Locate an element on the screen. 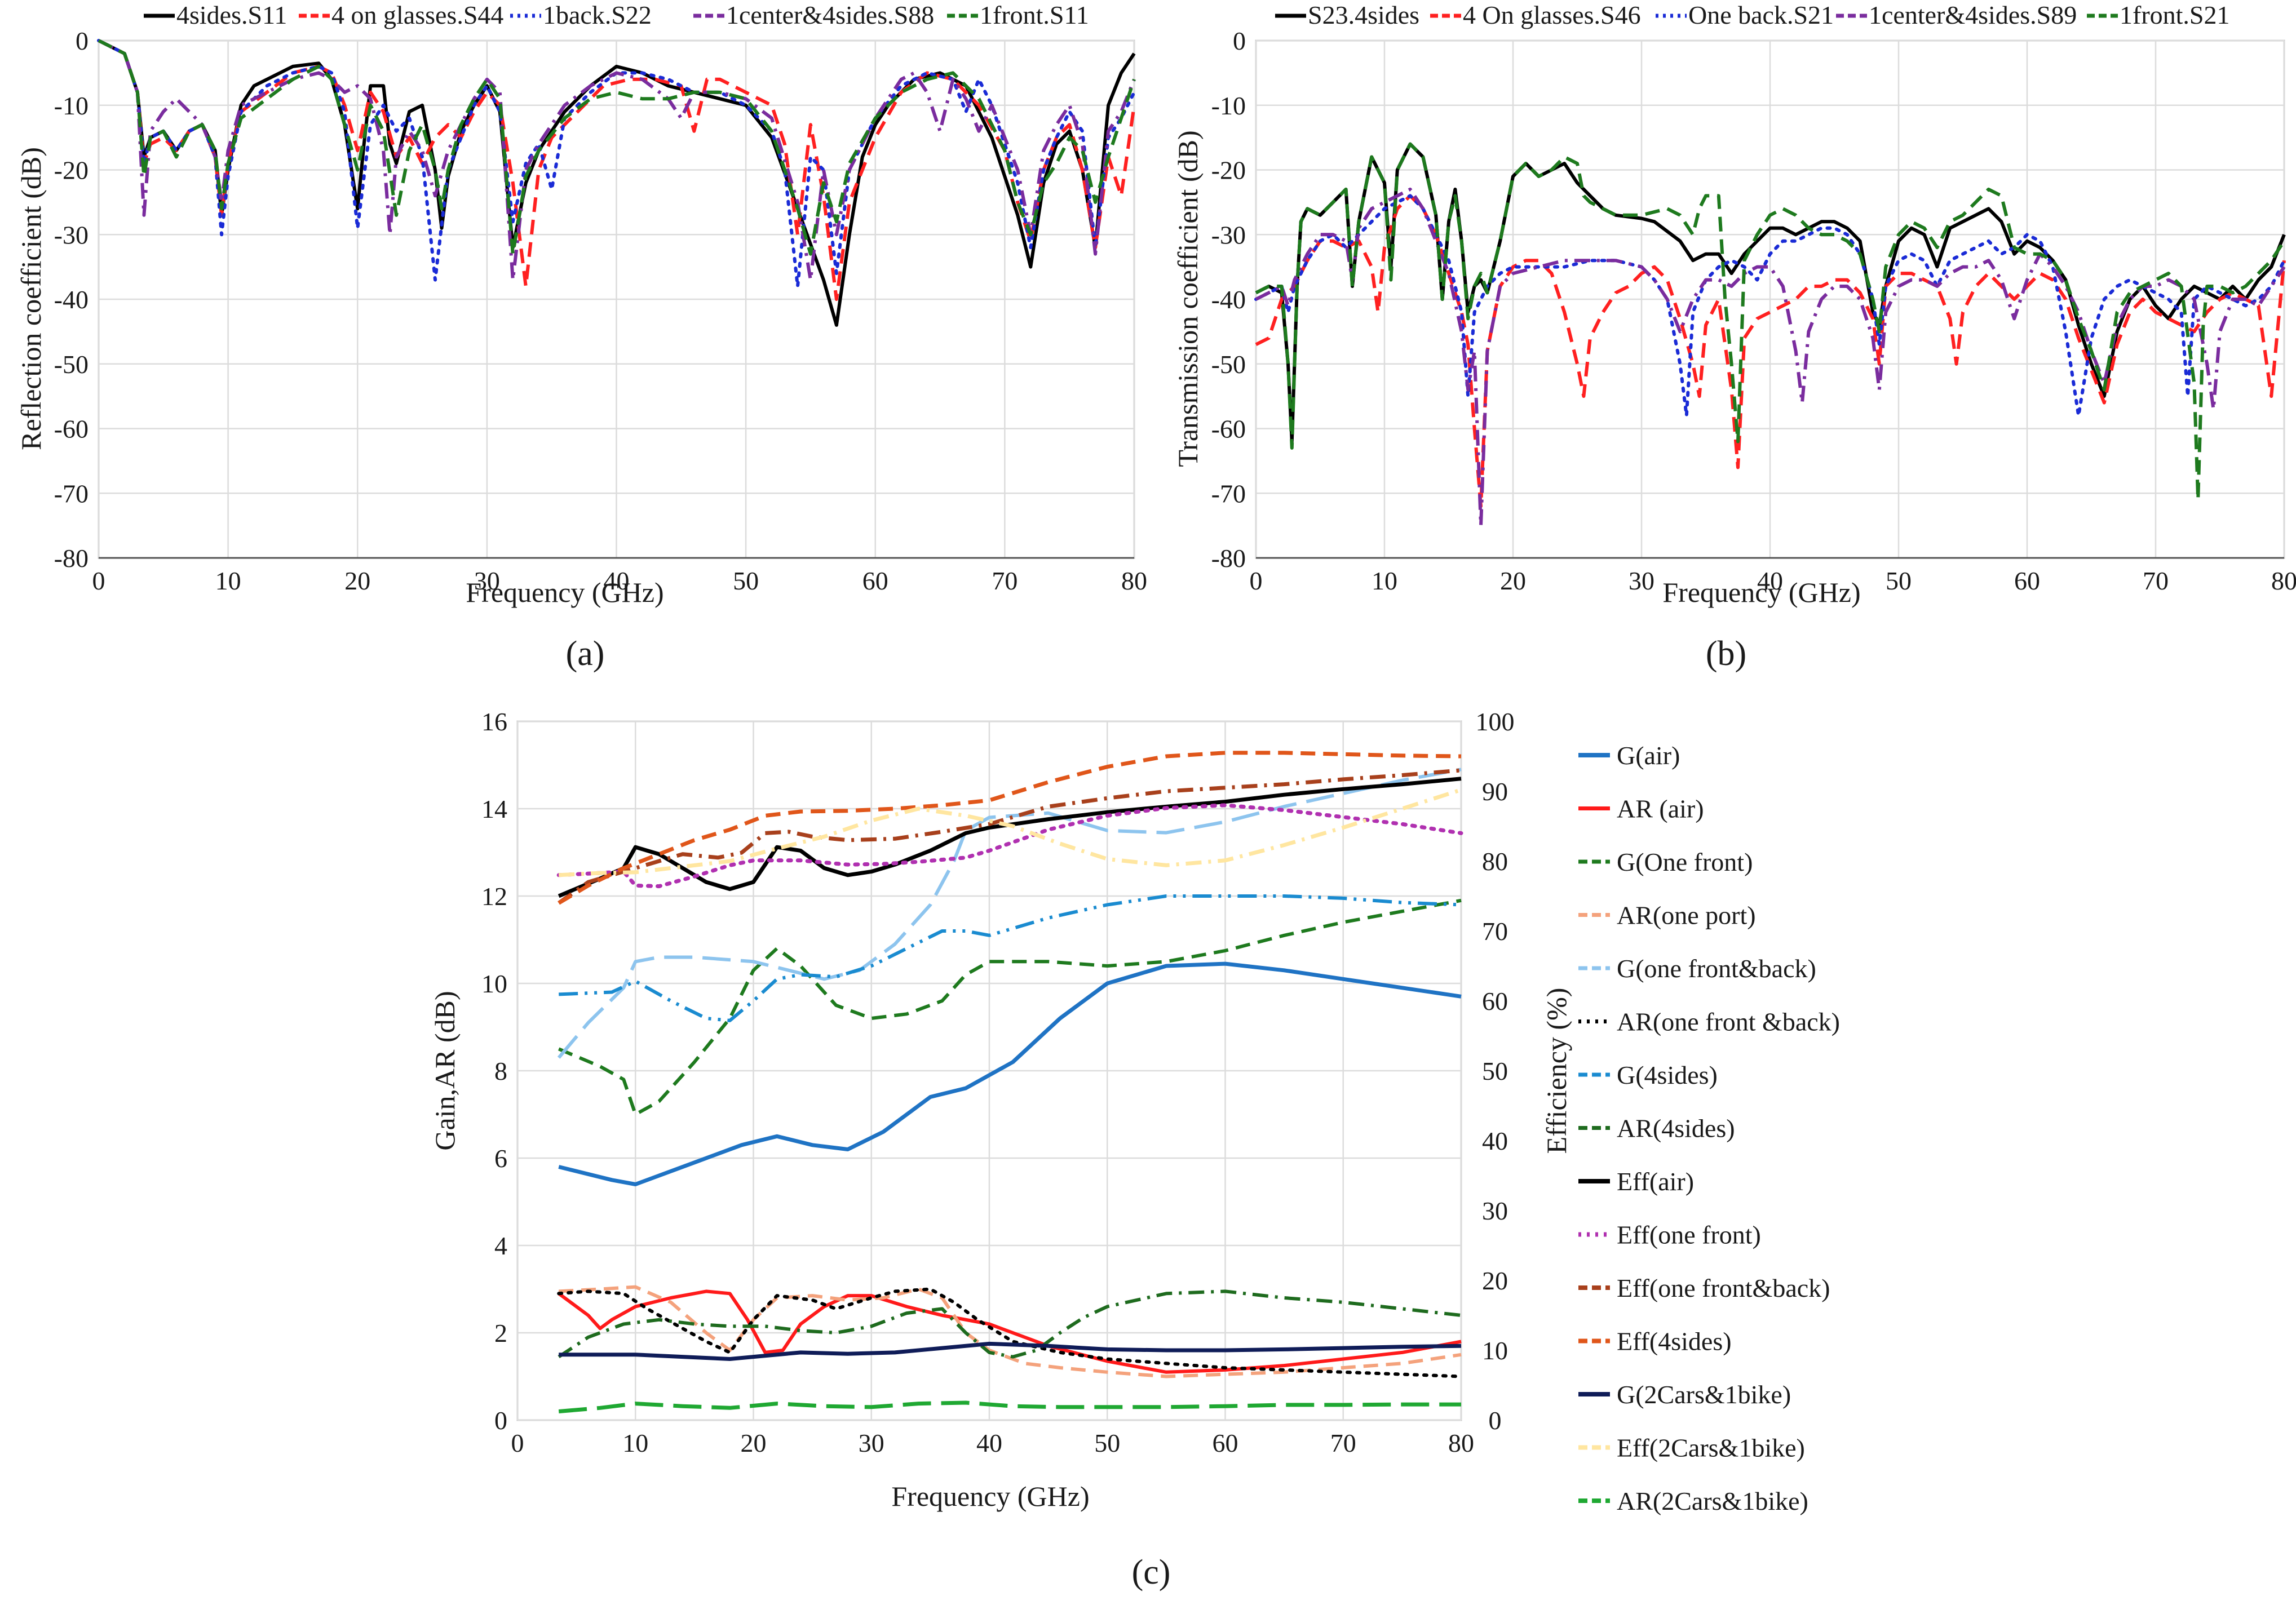 This screenshot has height=1605, width=2296. chart-c-legend-label: AR(one front &back) is located at coordinates (1728, 1022).